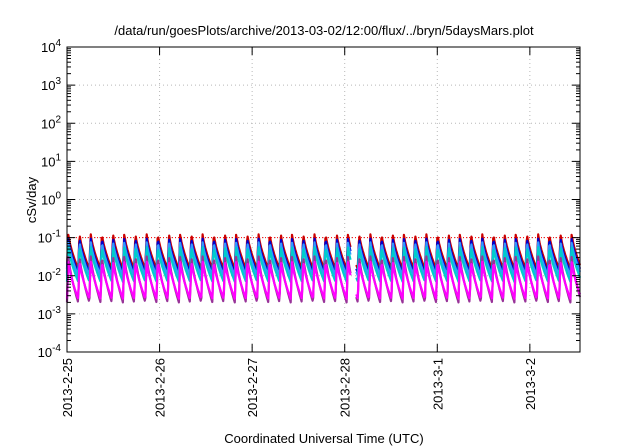  I want to click on x-tick-label: 2013-3-1, so click(437, 384).